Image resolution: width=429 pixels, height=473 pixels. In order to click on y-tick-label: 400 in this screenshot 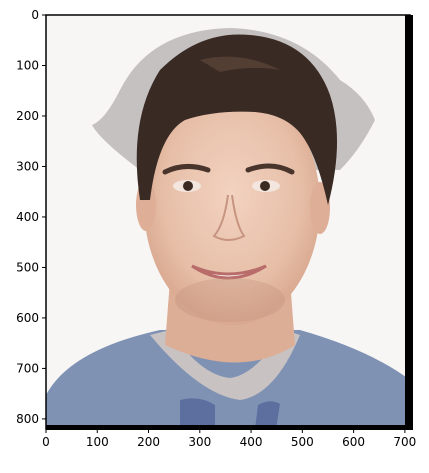, I will do `click(27, 217)`.